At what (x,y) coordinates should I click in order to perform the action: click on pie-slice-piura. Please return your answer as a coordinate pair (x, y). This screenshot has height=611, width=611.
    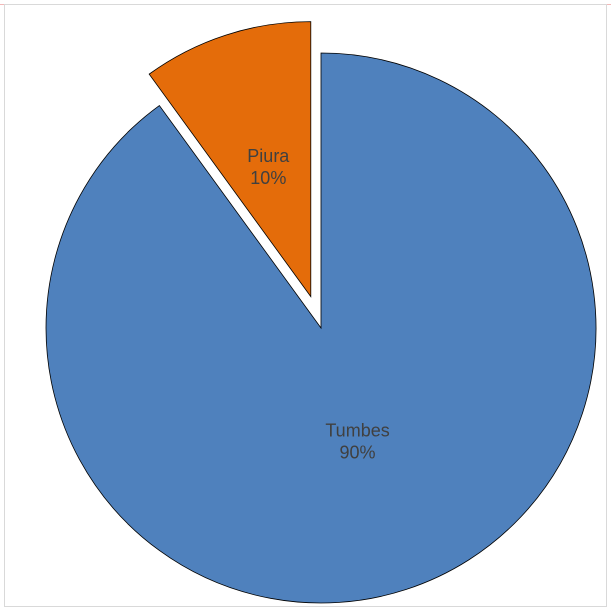
    Looking at the image, I should click on (230, 159).